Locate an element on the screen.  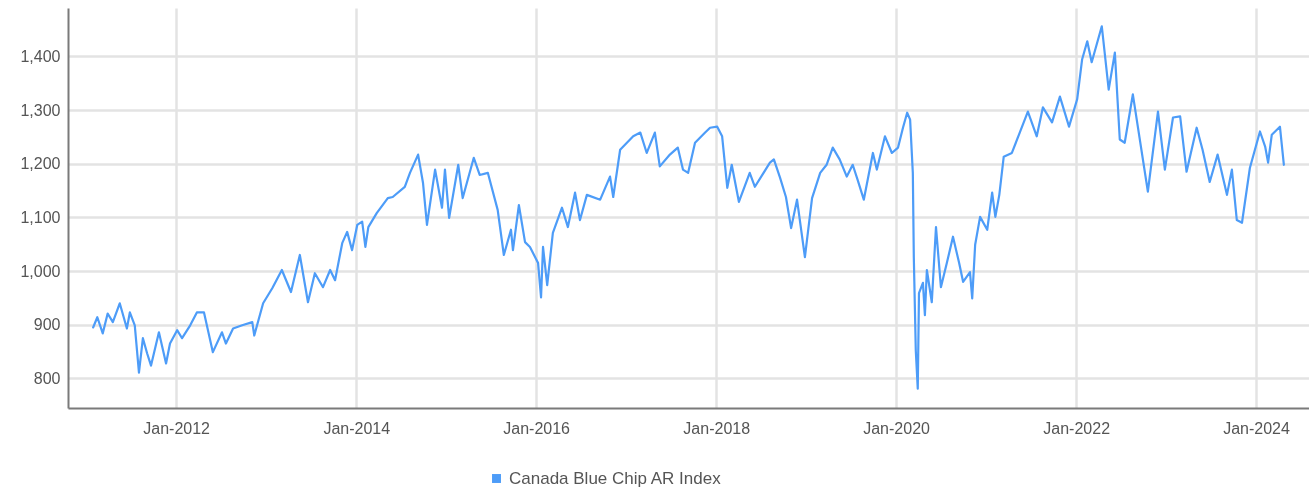
y-tick-label: 1,100 is located at coordinates (40, 217).